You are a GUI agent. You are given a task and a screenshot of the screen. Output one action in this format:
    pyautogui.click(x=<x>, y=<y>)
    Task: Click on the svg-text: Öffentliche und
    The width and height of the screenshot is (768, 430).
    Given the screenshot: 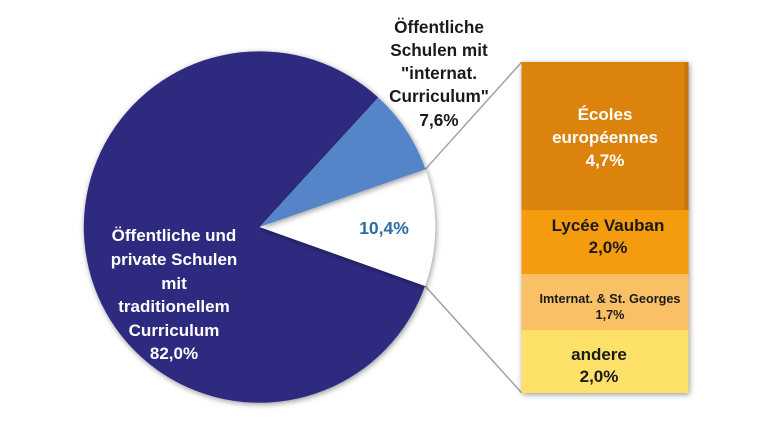 What is the action you would take?
    pyautogui.click(x=174, y=235)
    